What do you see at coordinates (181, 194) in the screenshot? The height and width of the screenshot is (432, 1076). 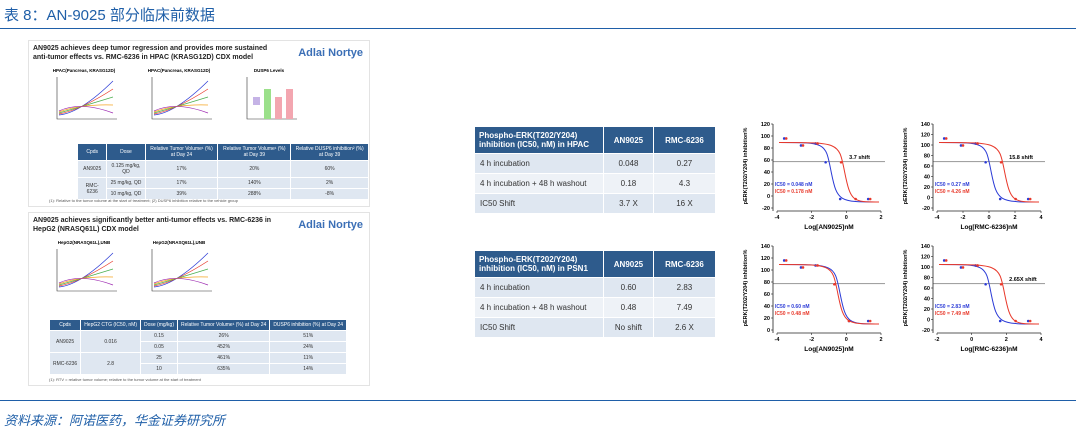 I see `table-cell: 39%` at bounding box center [181, 194].